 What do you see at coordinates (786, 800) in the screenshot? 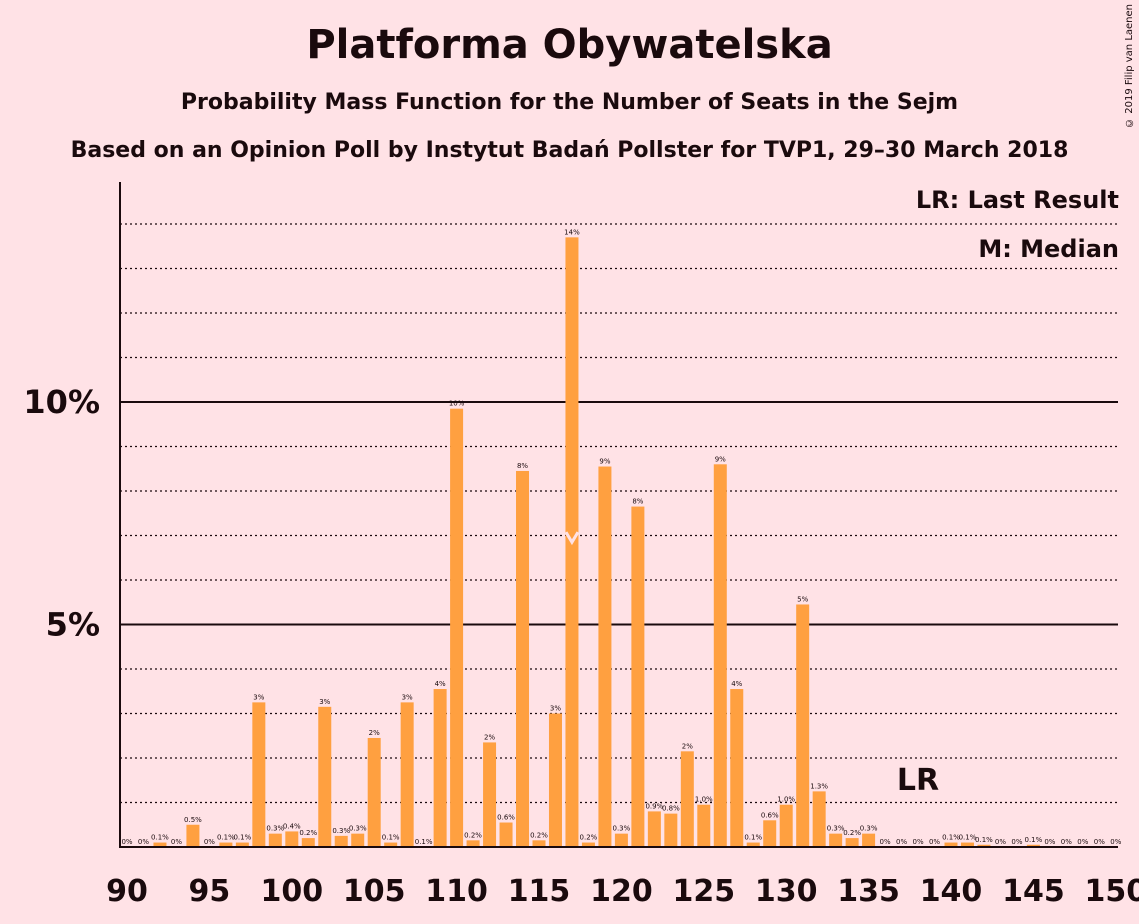
I see `bar-label: 1.0%` at bounding box center [786, 800].